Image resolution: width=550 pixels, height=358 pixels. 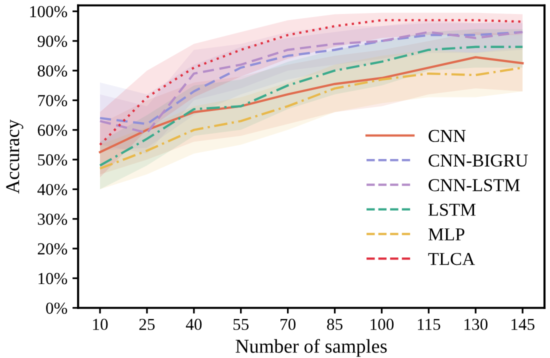 I want to click on y-axis-title: Accuracy, so click(x=15, y=156).